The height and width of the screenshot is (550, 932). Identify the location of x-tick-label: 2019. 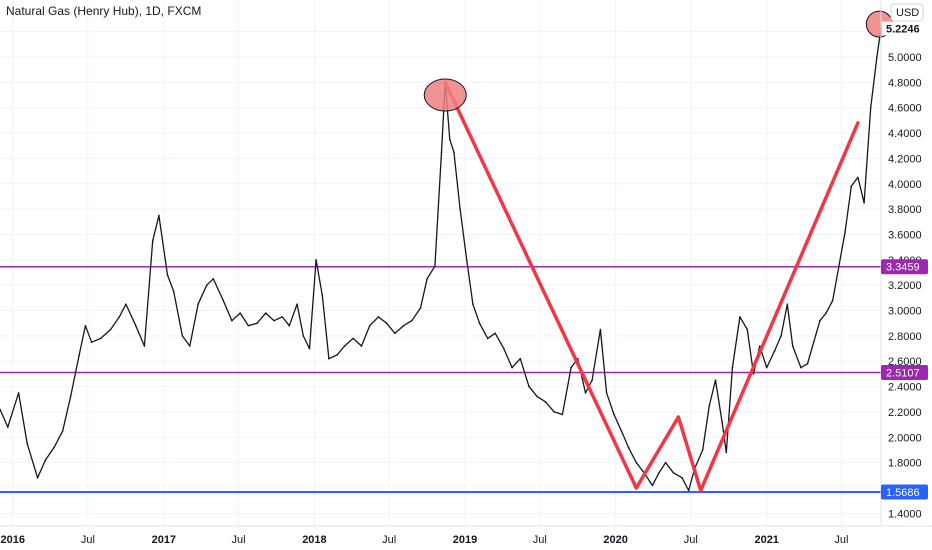
(465, 540).